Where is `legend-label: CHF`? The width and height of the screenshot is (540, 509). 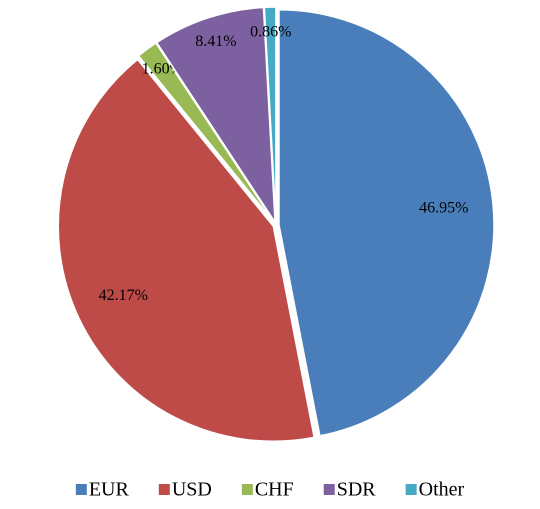
legend-label: CHF is located at coordinates (274, 490).